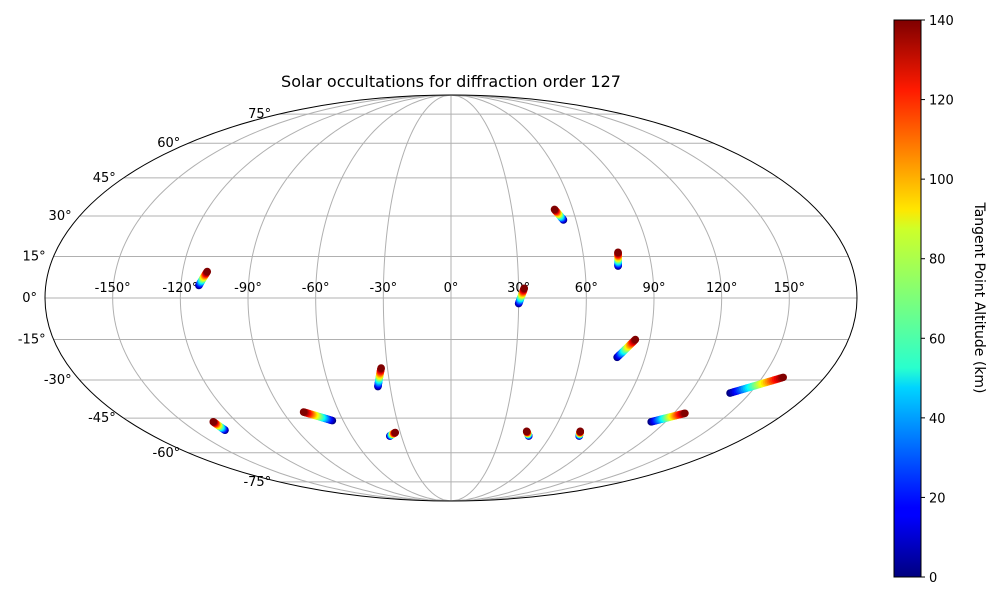 Image resolution: width=1000 pixels, height=600 pixels. What do you see at coordinates (937, 260) in the screenshot?
I see `colorbar-tick-label: 80` at bounding box center [937, 260].